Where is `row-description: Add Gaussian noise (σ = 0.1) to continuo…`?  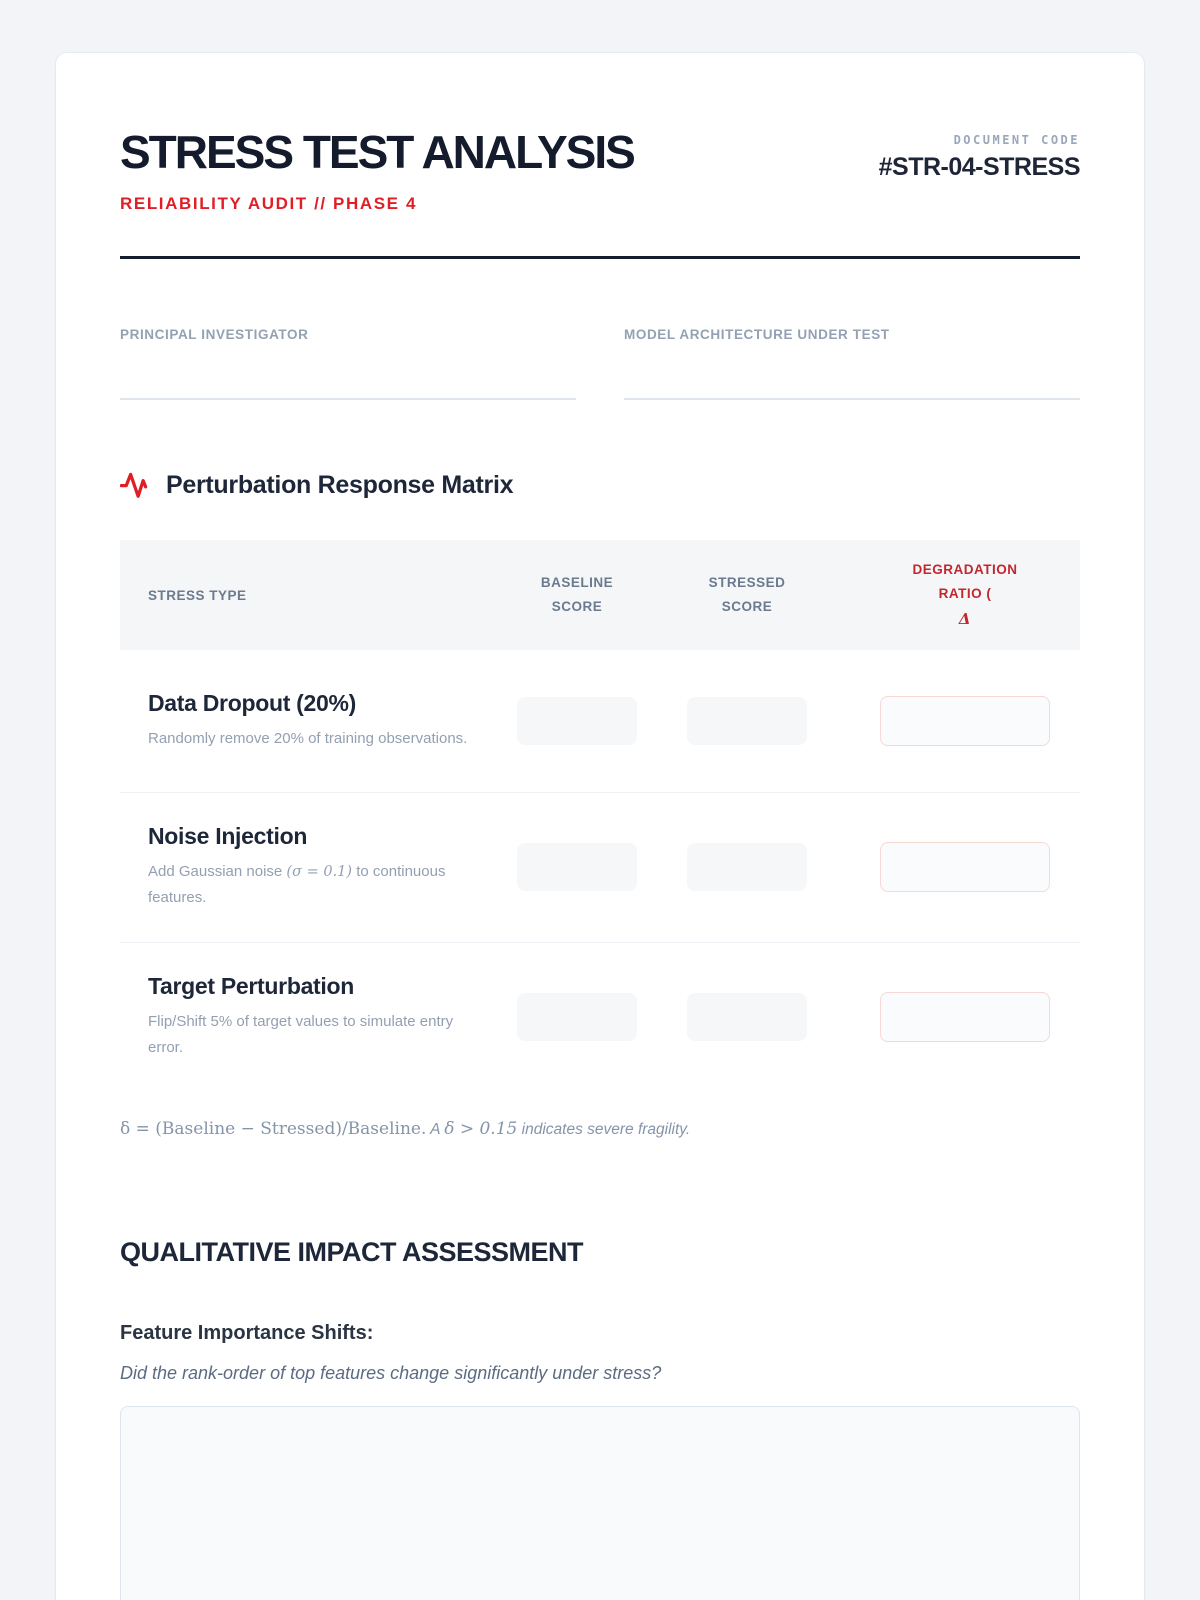
row-description: Add Gaussian noise (σ = 0.1) to continuo… is located at coordinates (313, 885).